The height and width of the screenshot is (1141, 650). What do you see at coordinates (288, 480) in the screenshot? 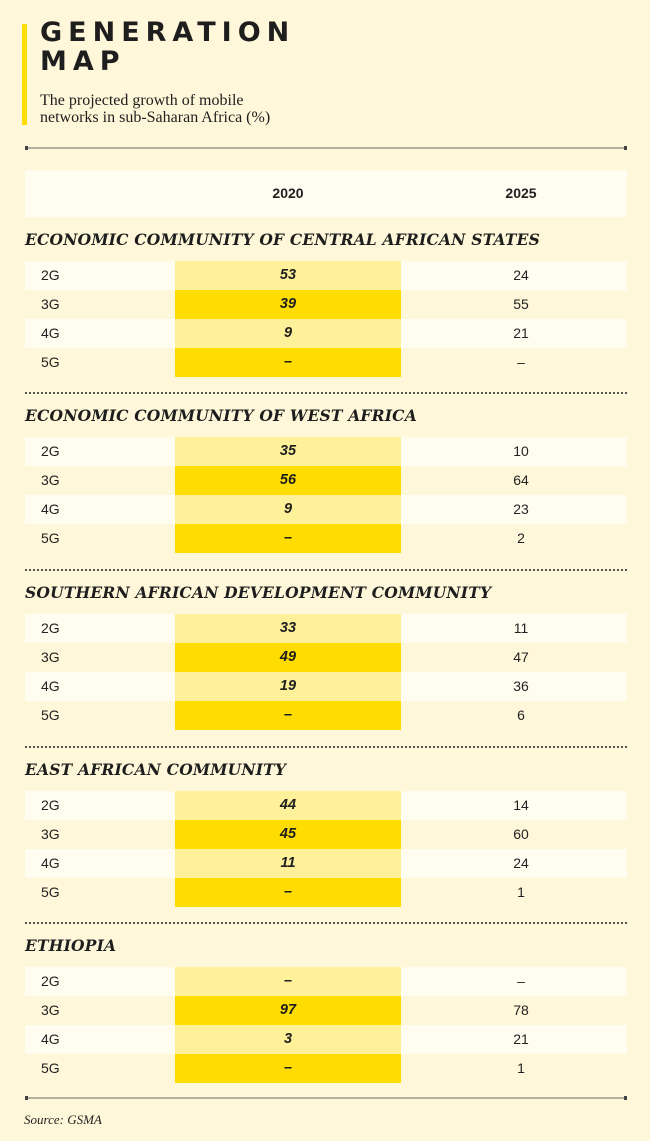
I see `value-2020: 56` at bounding box center [288, 480].